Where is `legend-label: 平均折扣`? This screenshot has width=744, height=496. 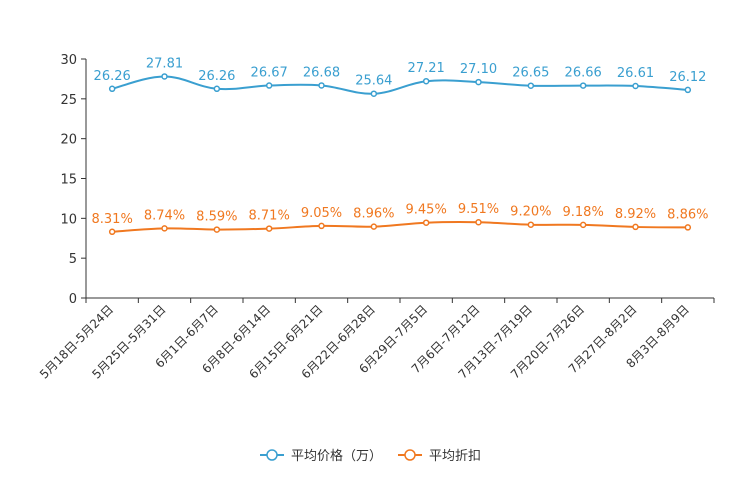
legend-label: 平均折扣 is located at coordinates (455, 456).